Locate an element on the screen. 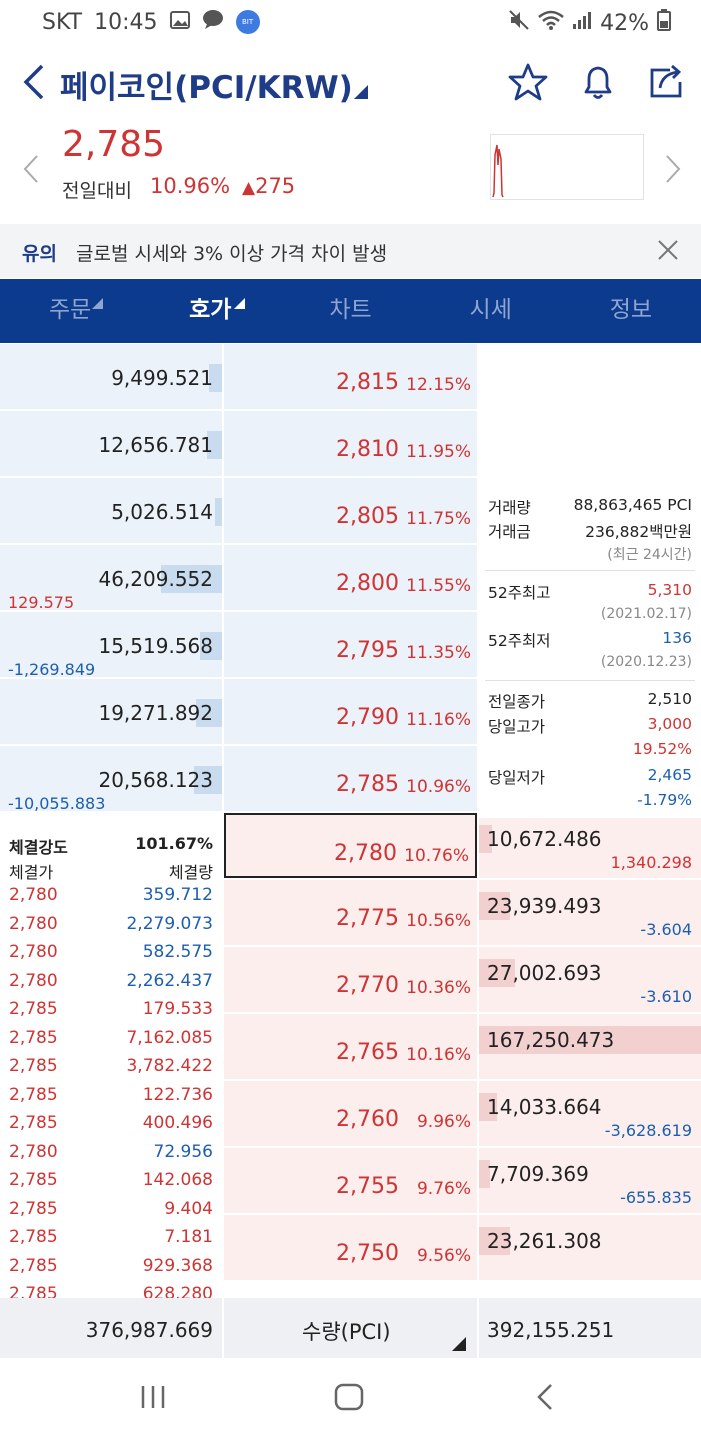  battery-percent: 42% is located at coordinates (624, 23).